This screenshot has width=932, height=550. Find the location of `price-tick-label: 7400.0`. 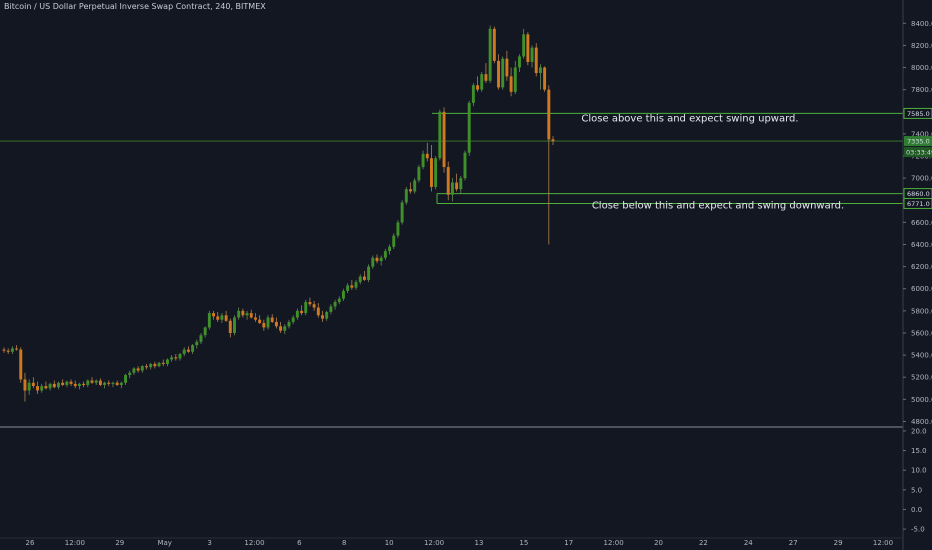

price-tick-label: 7400.0 is located at coordinates (921, 134).